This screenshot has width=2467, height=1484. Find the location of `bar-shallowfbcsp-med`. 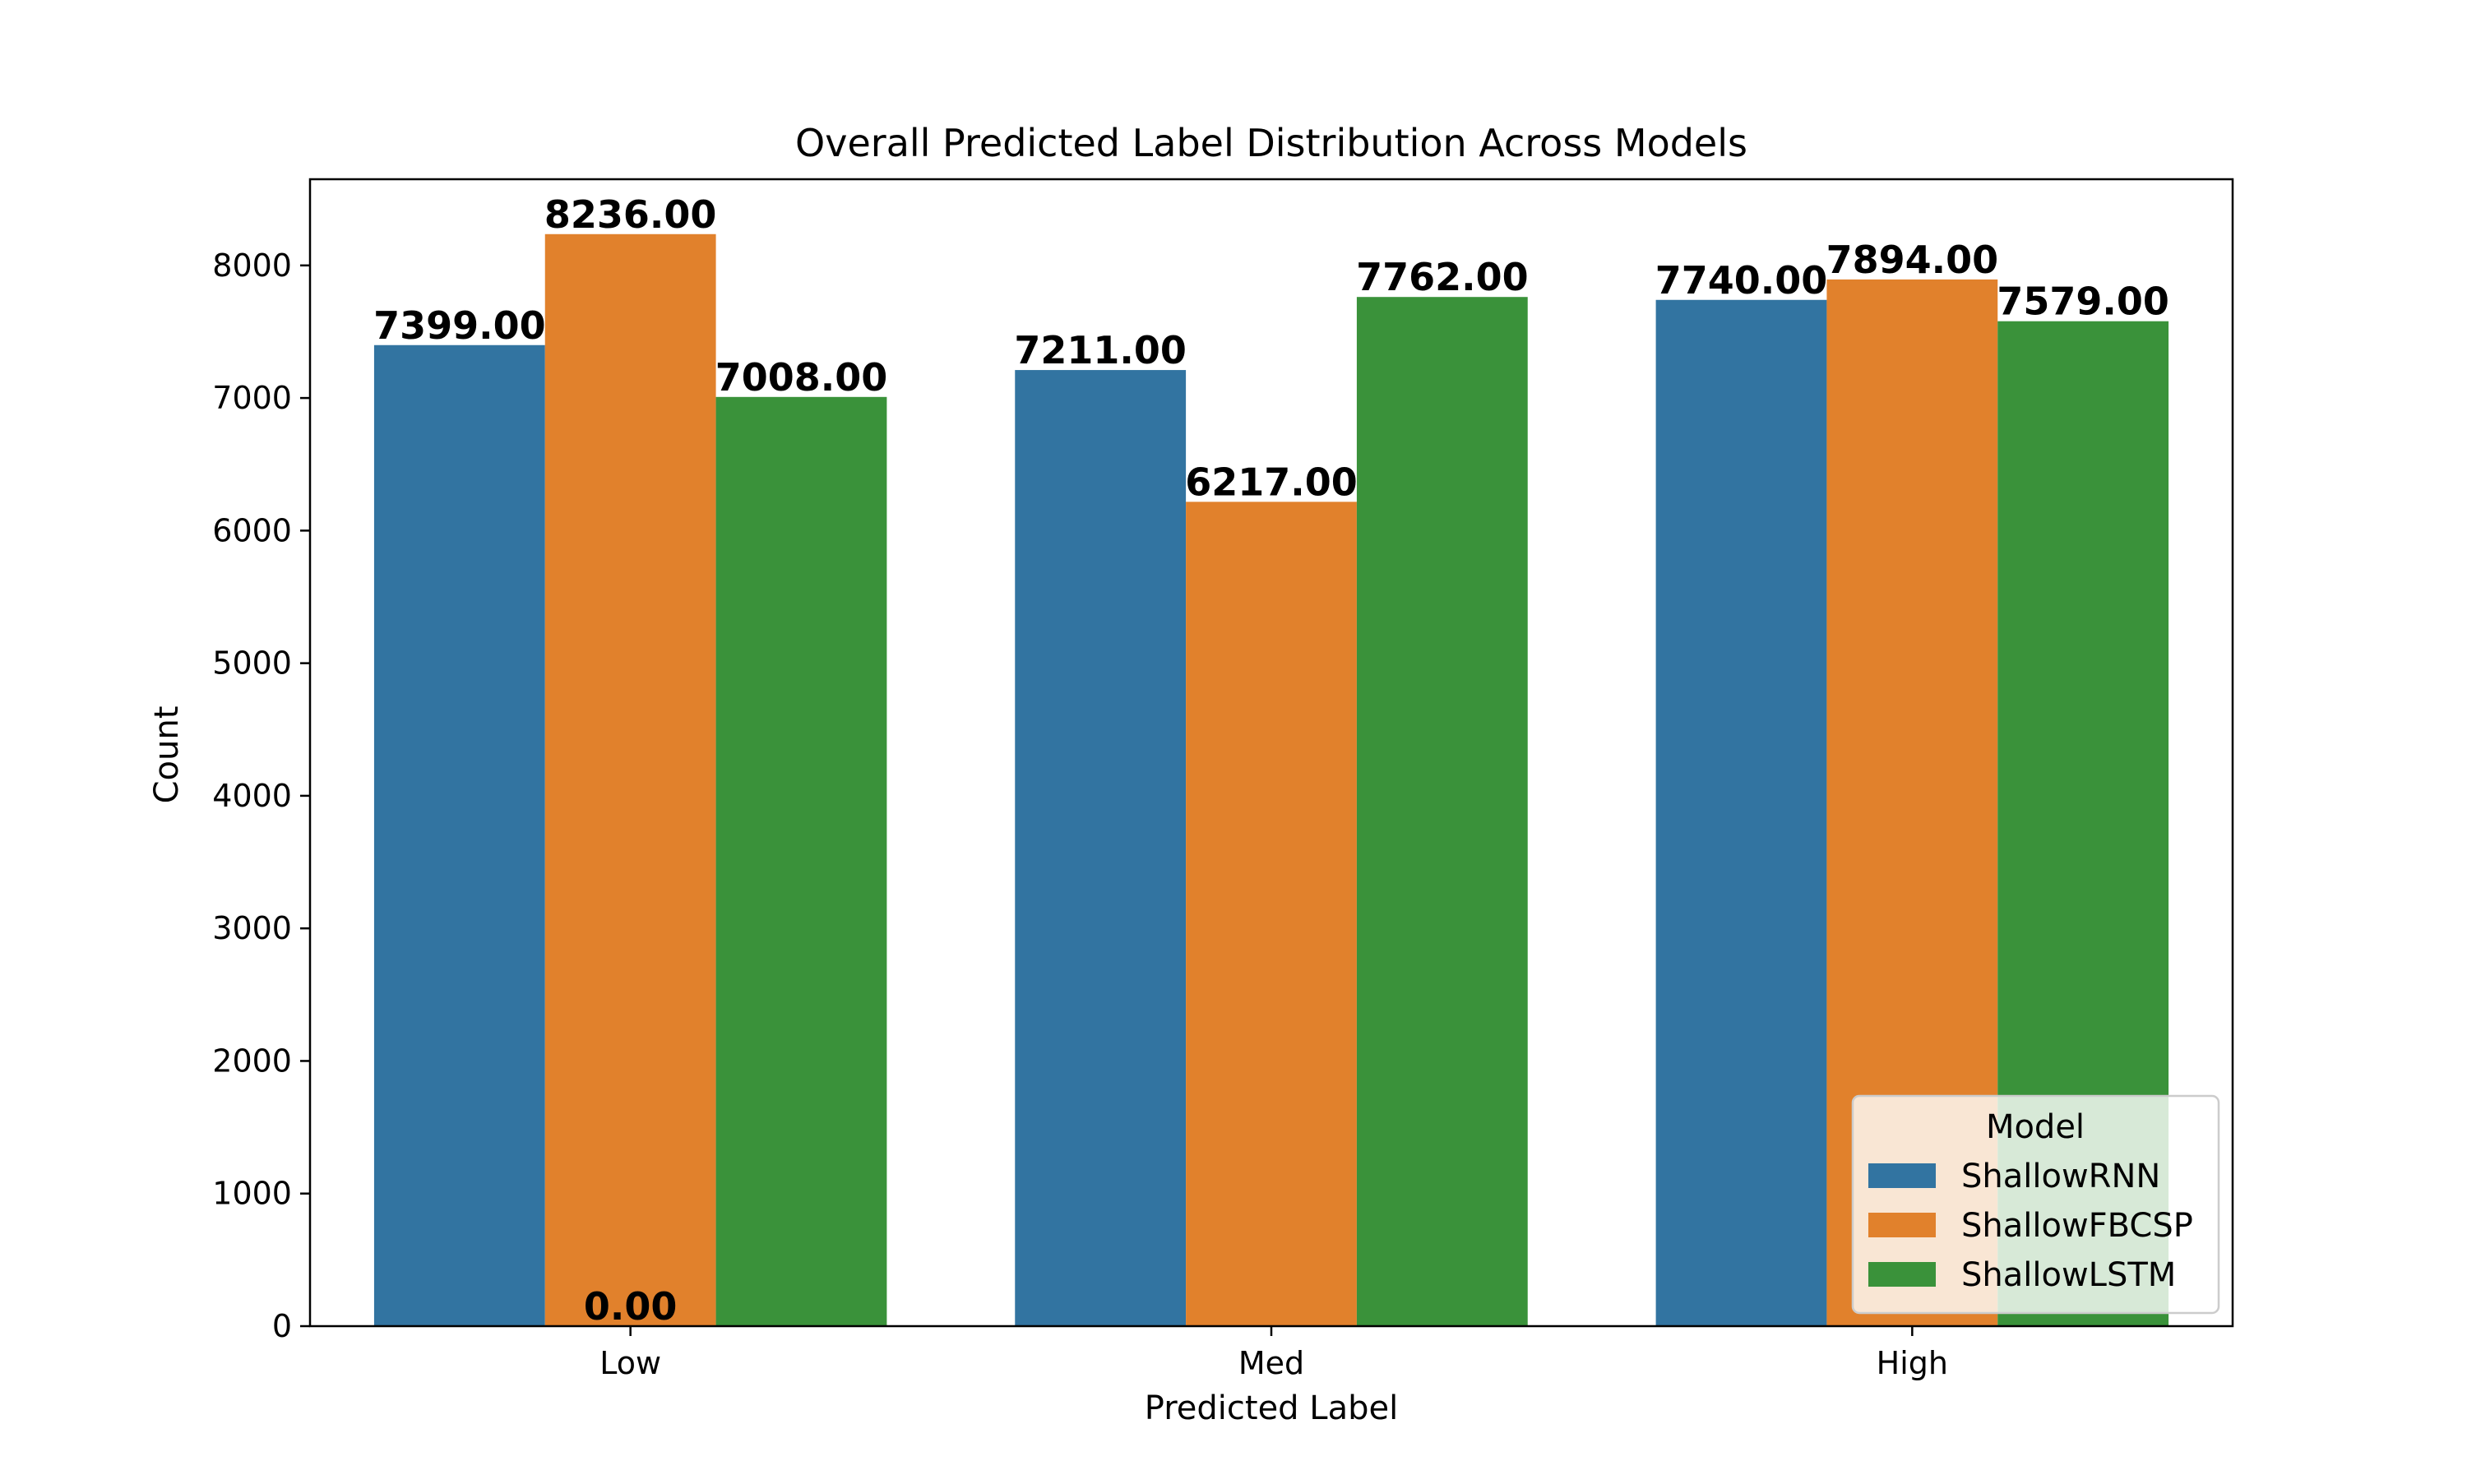

bar-shallowfbcsp-med is located at coordinates (1271, 914).